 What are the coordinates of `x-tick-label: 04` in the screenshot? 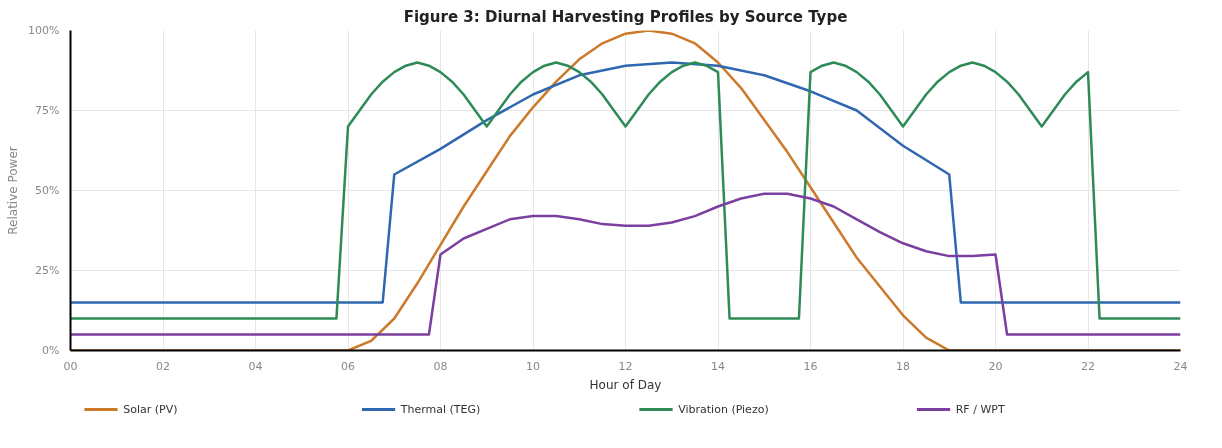 It's located at (255, 366).